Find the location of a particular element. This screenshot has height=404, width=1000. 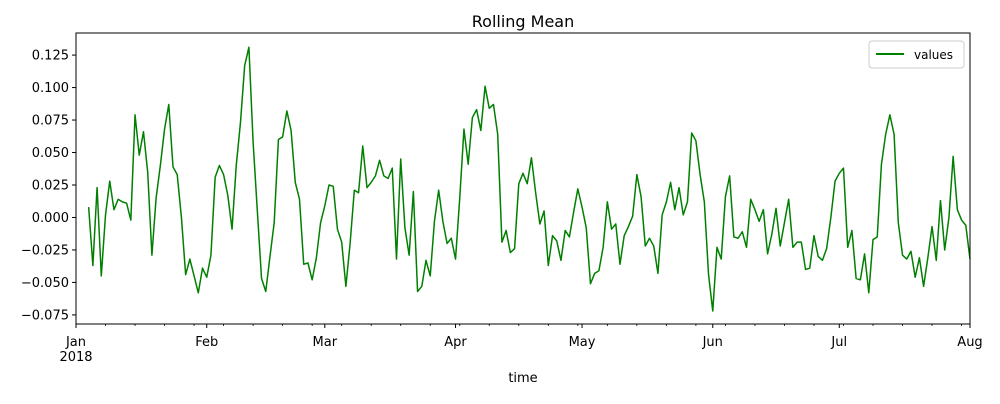

y-tick-label: −0.050 is located at coordinates (45, 283).